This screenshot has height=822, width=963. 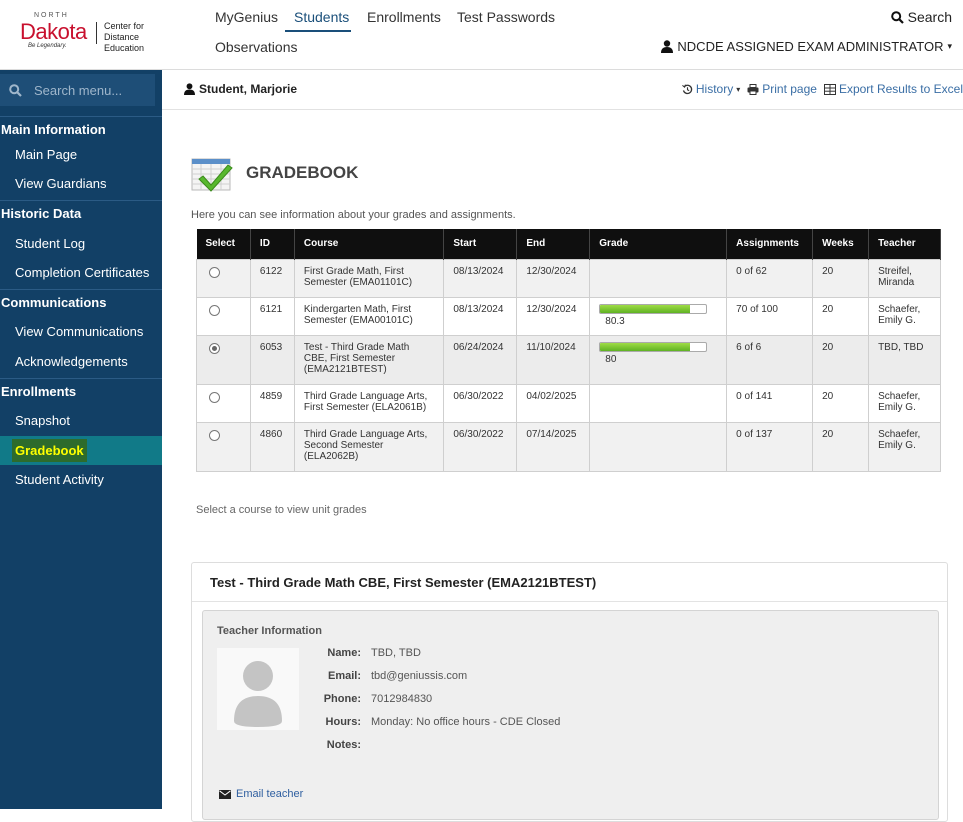 What do you see at coordinates (342, 699) in the screenshot?
I see `teacher-phone-label: Phone:` at bounding box center [342, 699].